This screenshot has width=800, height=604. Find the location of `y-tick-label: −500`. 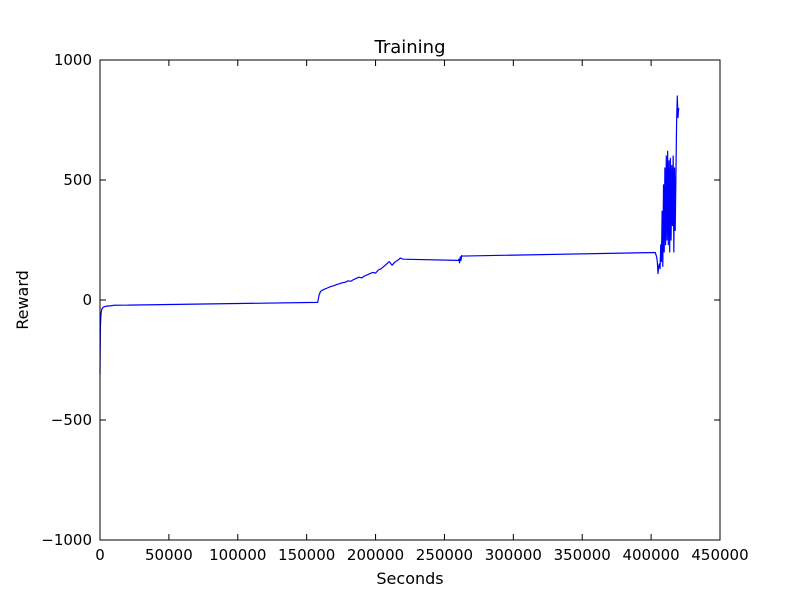

y-tick-label: −500 is located at coordinates (71, 420).